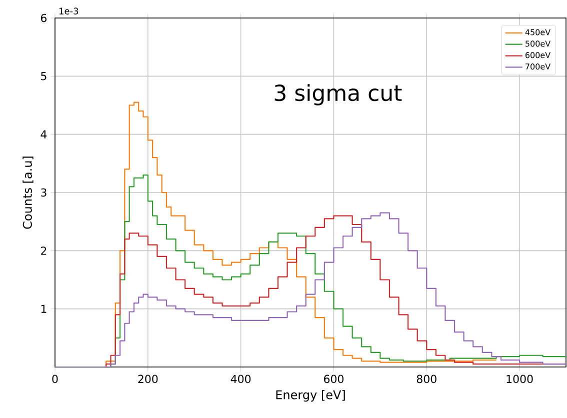  I want to click on x-tick-label: 400, so click(240, 379).